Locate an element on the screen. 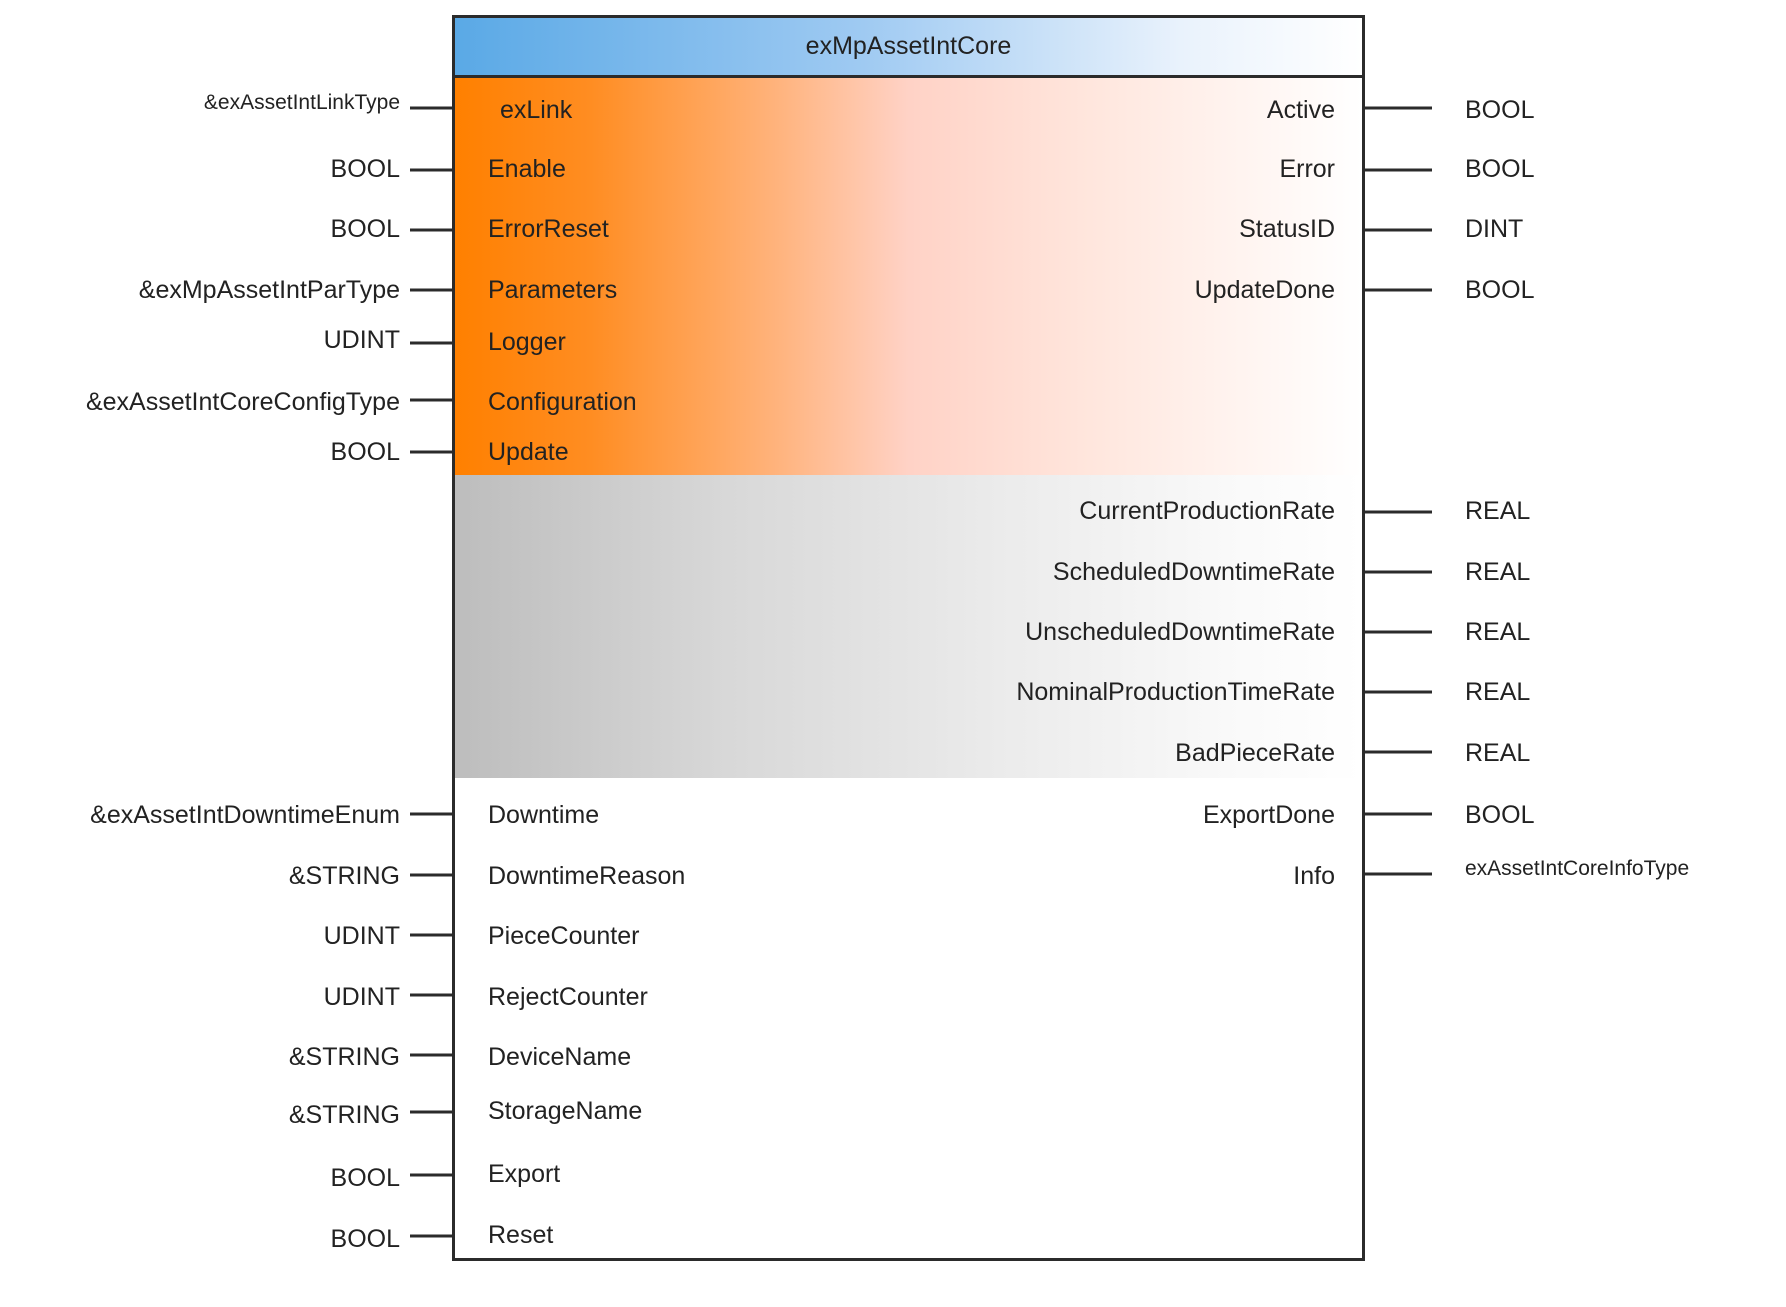  input-pin-label: DowntimeReason is located at coordinates (587, 876).